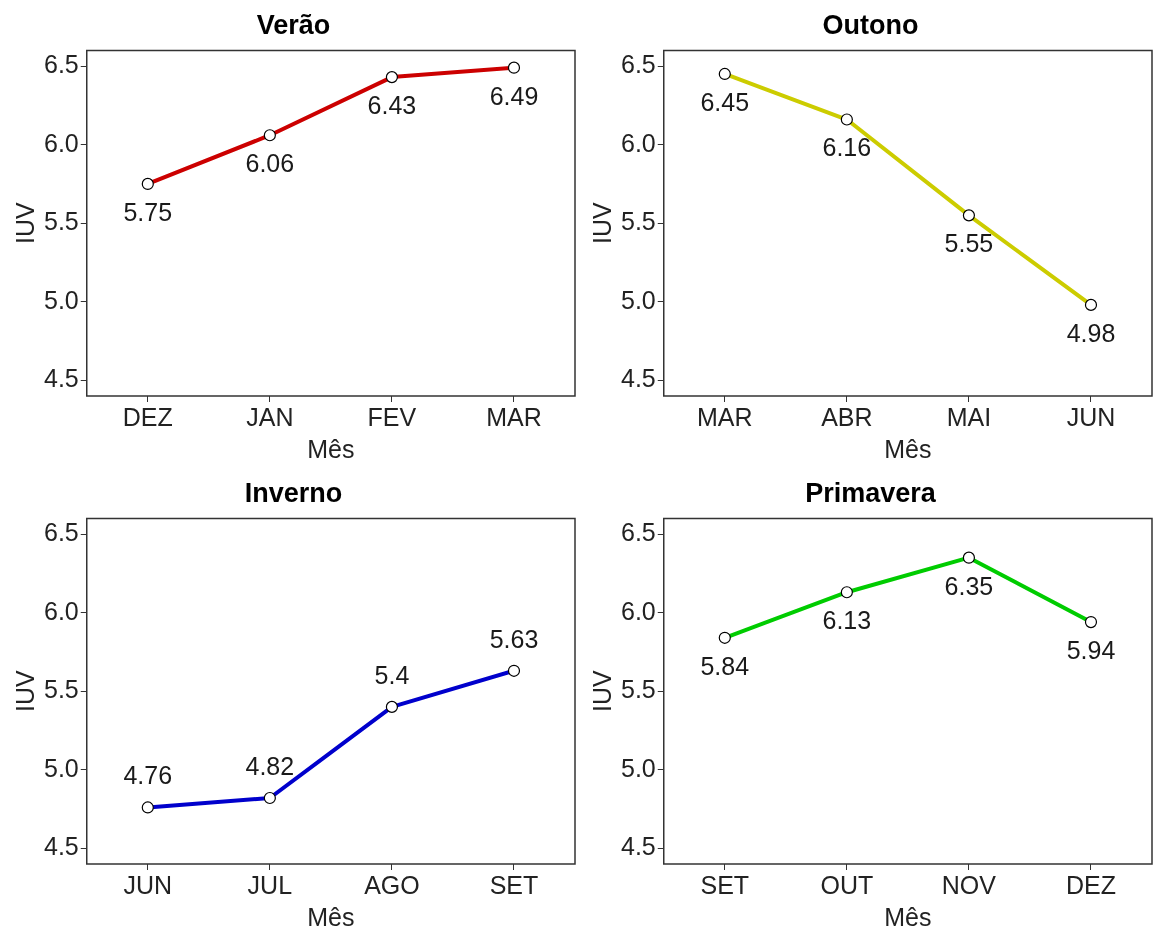 The width and height of the screenshot is (1171, 935). What do you see at coordinates (725, 101) in the screenshot?
I see `data-label: 6.45` at bounding box center [725, 101].